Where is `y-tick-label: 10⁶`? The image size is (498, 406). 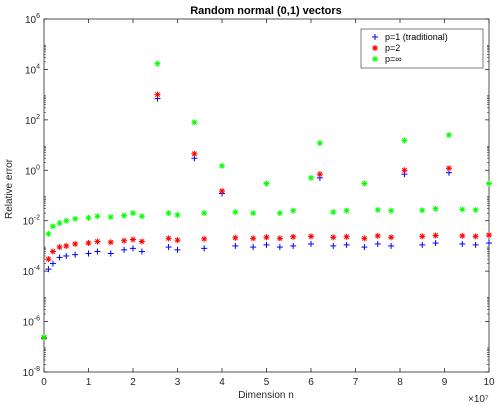
y-tick-label: 10⁶ is located at coordinates (32, 19).